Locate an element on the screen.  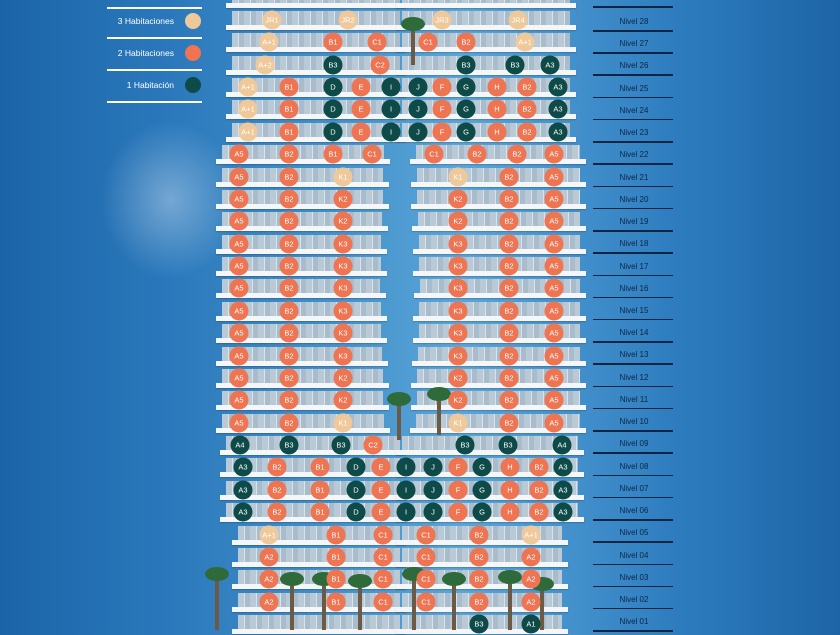
unit-marker-two_bed: A2 is located at coordinates (269, 602).